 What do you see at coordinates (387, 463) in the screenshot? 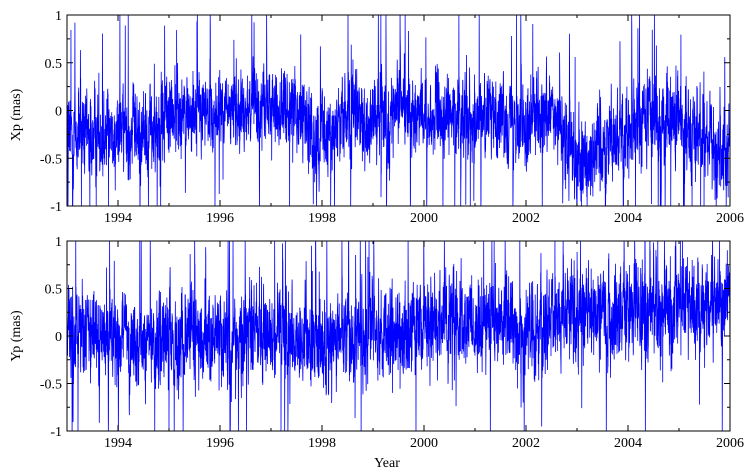
I see `x-axis-label: Year` at bounding box center [387, 463].